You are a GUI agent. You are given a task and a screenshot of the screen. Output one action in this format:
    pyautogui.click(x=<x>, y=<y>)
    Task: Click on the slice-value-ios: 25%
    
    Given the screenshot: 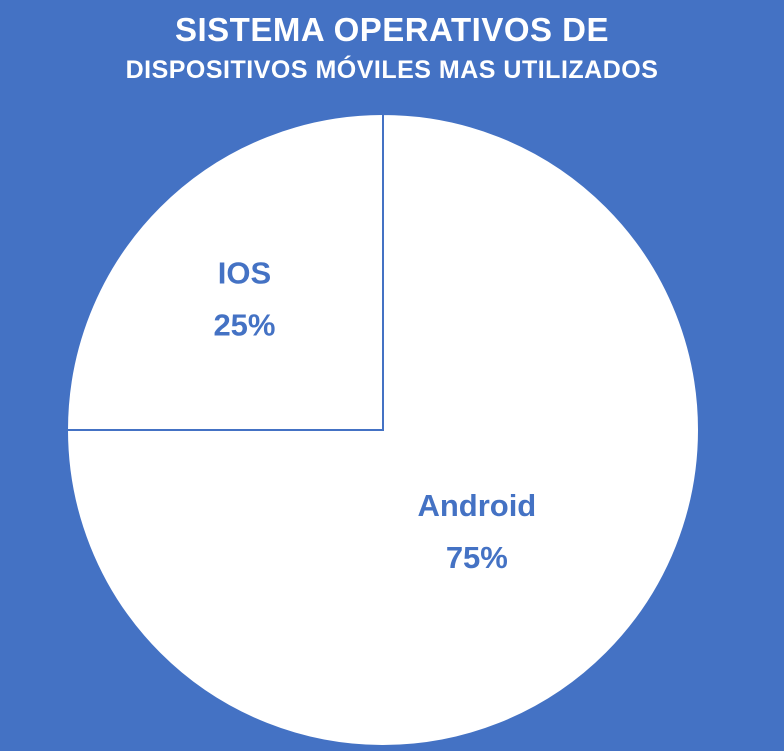 What is the action you would take?
    pyautogui.click(x=244, y=324)
    